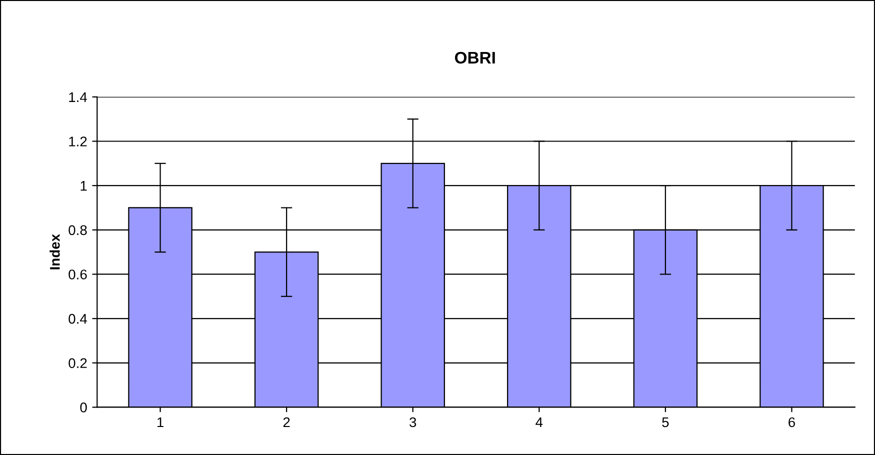 Image resolution: width=875 pixels, height=455 pixels. Describe the element at coordinates (83, 186) in the screenshot. I see `y-tick-label: 1` at that location.